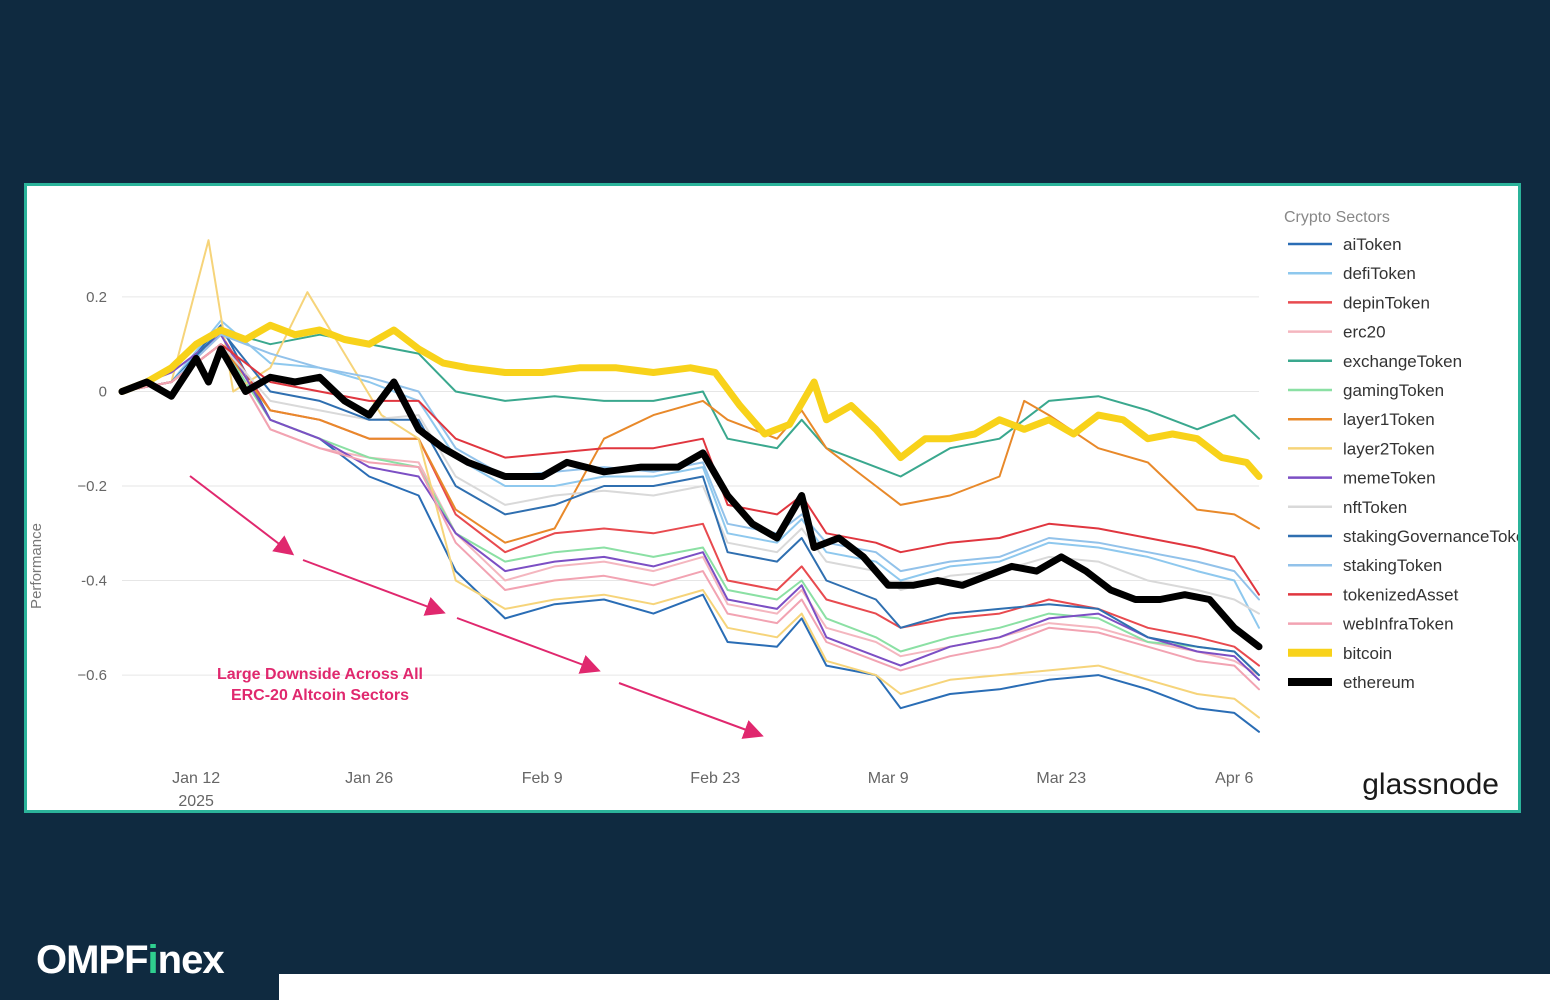 Image resolution: width=1550 pixels, height=1000 pixels. I want to click on legend-label-tokenizedAsset: tokenizedAsset, so click(1401, 594).